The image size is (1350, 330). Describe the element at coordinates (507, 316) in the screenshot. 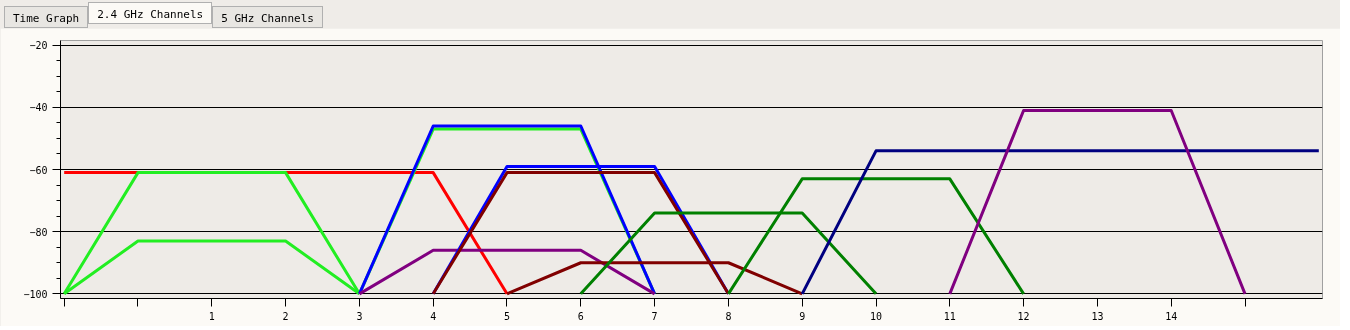

I see `x-tick-label: 5` at that location.